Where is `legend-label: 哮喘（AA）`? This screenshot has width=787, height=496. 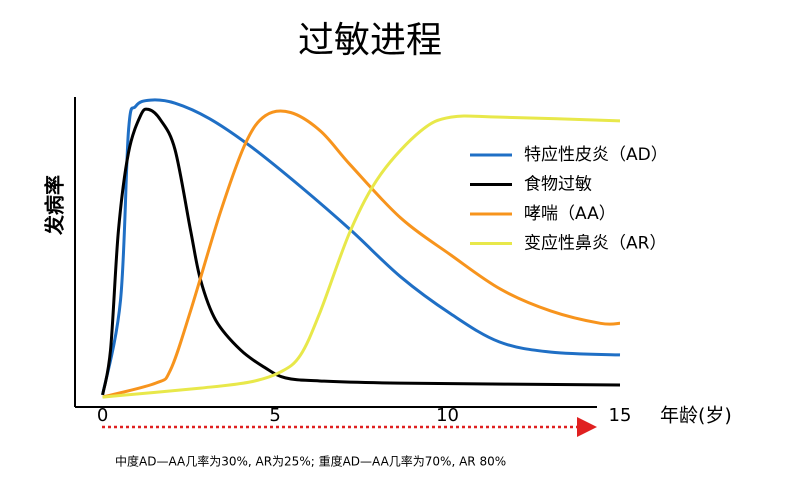 legend-label: 哮喘（AA） is located at coordinates (570, 214).